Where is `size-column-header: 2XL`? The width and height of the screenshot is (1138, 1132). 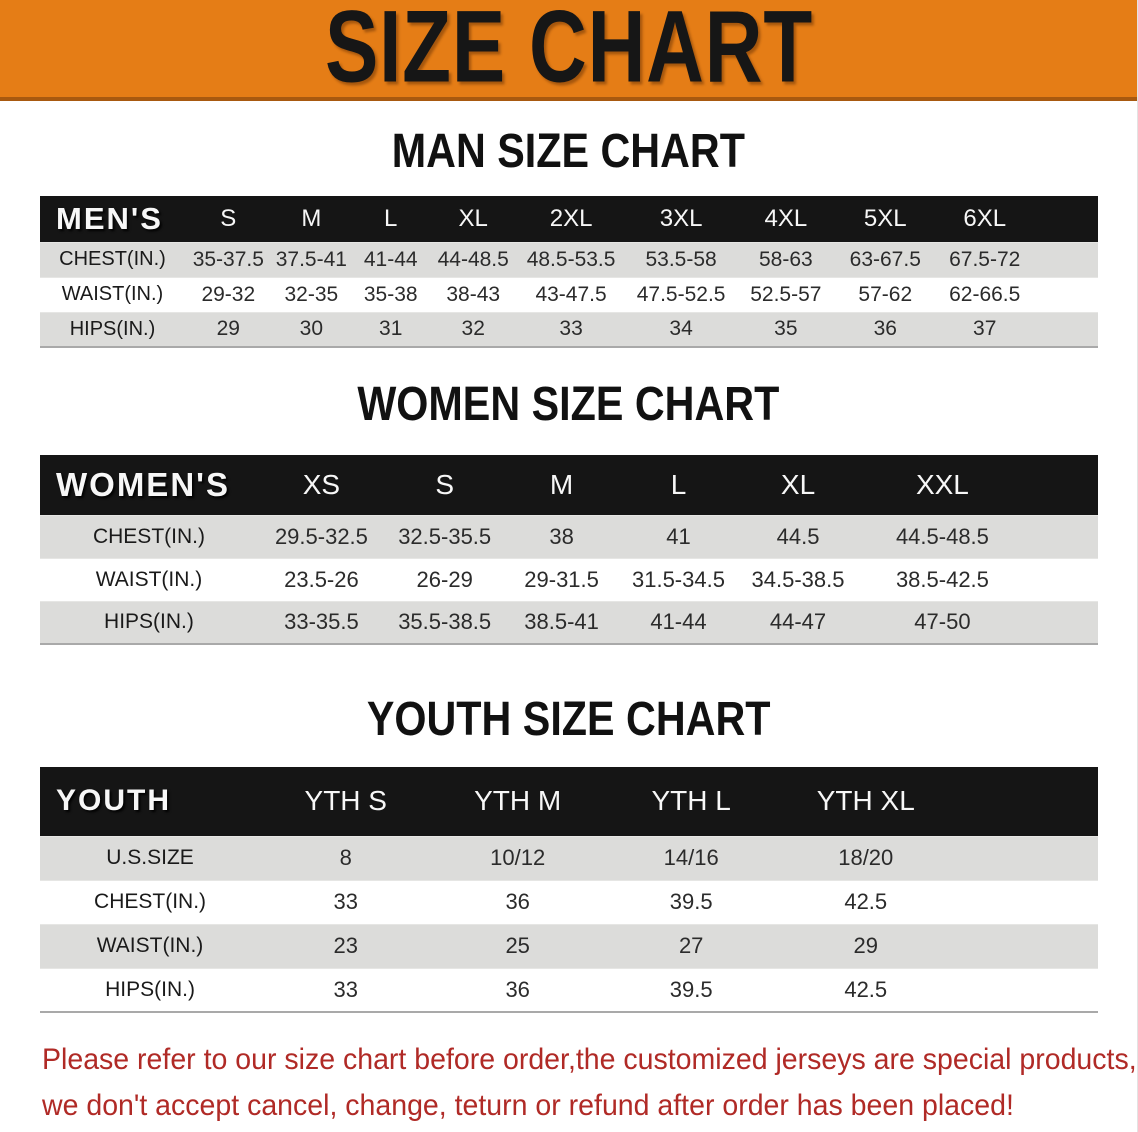
size-column-header: 2XL is located at coordinates (571, 218).